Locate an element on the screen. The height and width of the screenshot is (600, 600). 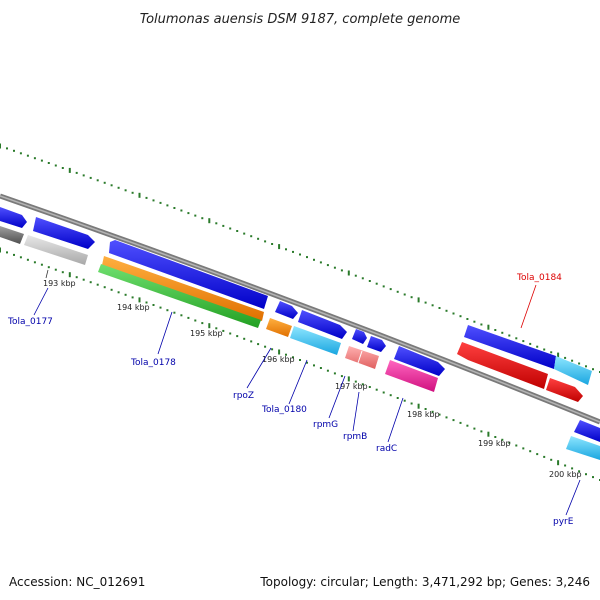
gene-label-tola-0178: Tola_0178 is located at coordinates (153, 363).